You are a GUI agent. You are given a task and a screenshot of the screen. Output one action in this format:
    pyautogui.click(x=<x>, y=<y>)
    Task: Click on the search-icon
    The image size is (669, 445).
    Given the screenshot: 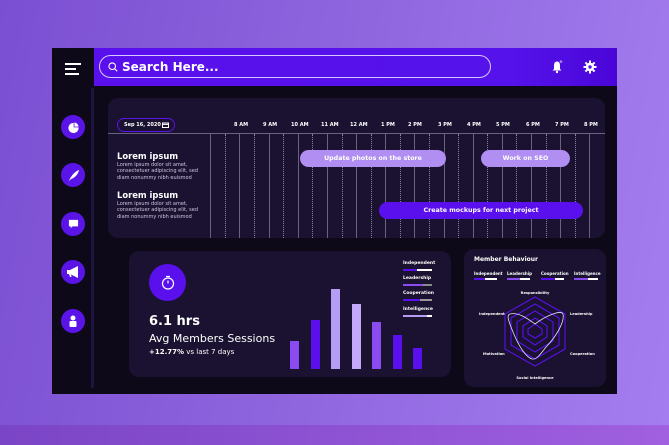 What is the action you would take?
    pyautogui.click(x=113, y=66)
    